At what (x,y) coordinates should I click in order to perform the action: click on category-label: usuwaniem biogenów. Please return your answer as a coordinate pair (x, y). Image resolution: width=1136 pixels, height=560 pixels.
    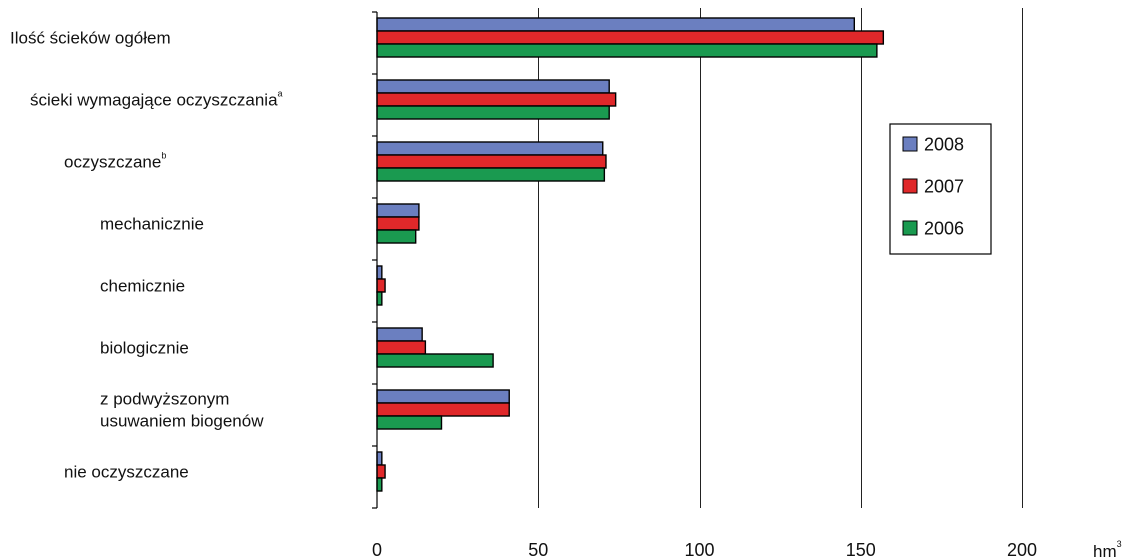
    Looking at the image, I should click on (182, 421).